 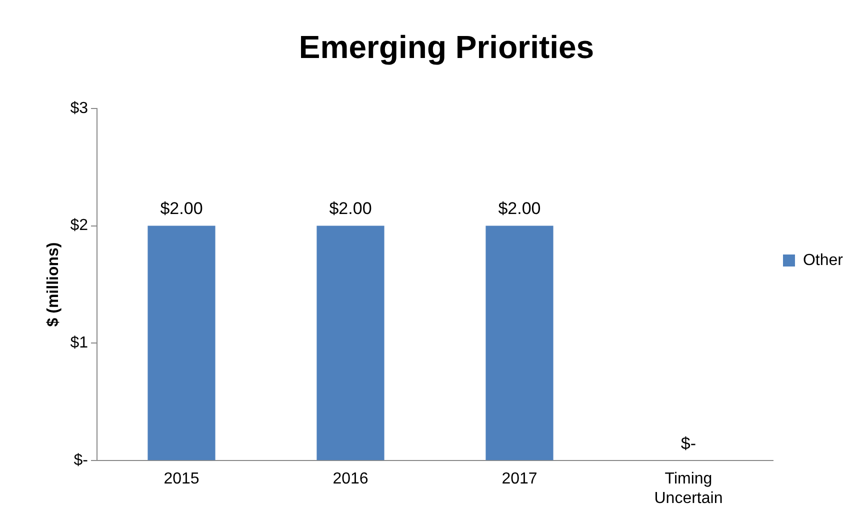 What do you see at coordinates (79, 225) in the screenshot?
I see `y-tick-label: $2` at bounding box center [79, 225].